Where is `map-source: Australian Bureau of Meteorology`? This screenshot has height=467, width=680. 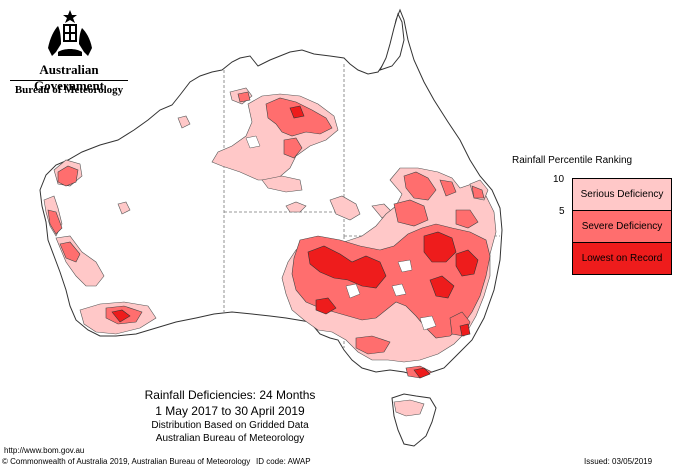 map-source: Australian Bureau of Meteorology is located at coordinates (230, 438).